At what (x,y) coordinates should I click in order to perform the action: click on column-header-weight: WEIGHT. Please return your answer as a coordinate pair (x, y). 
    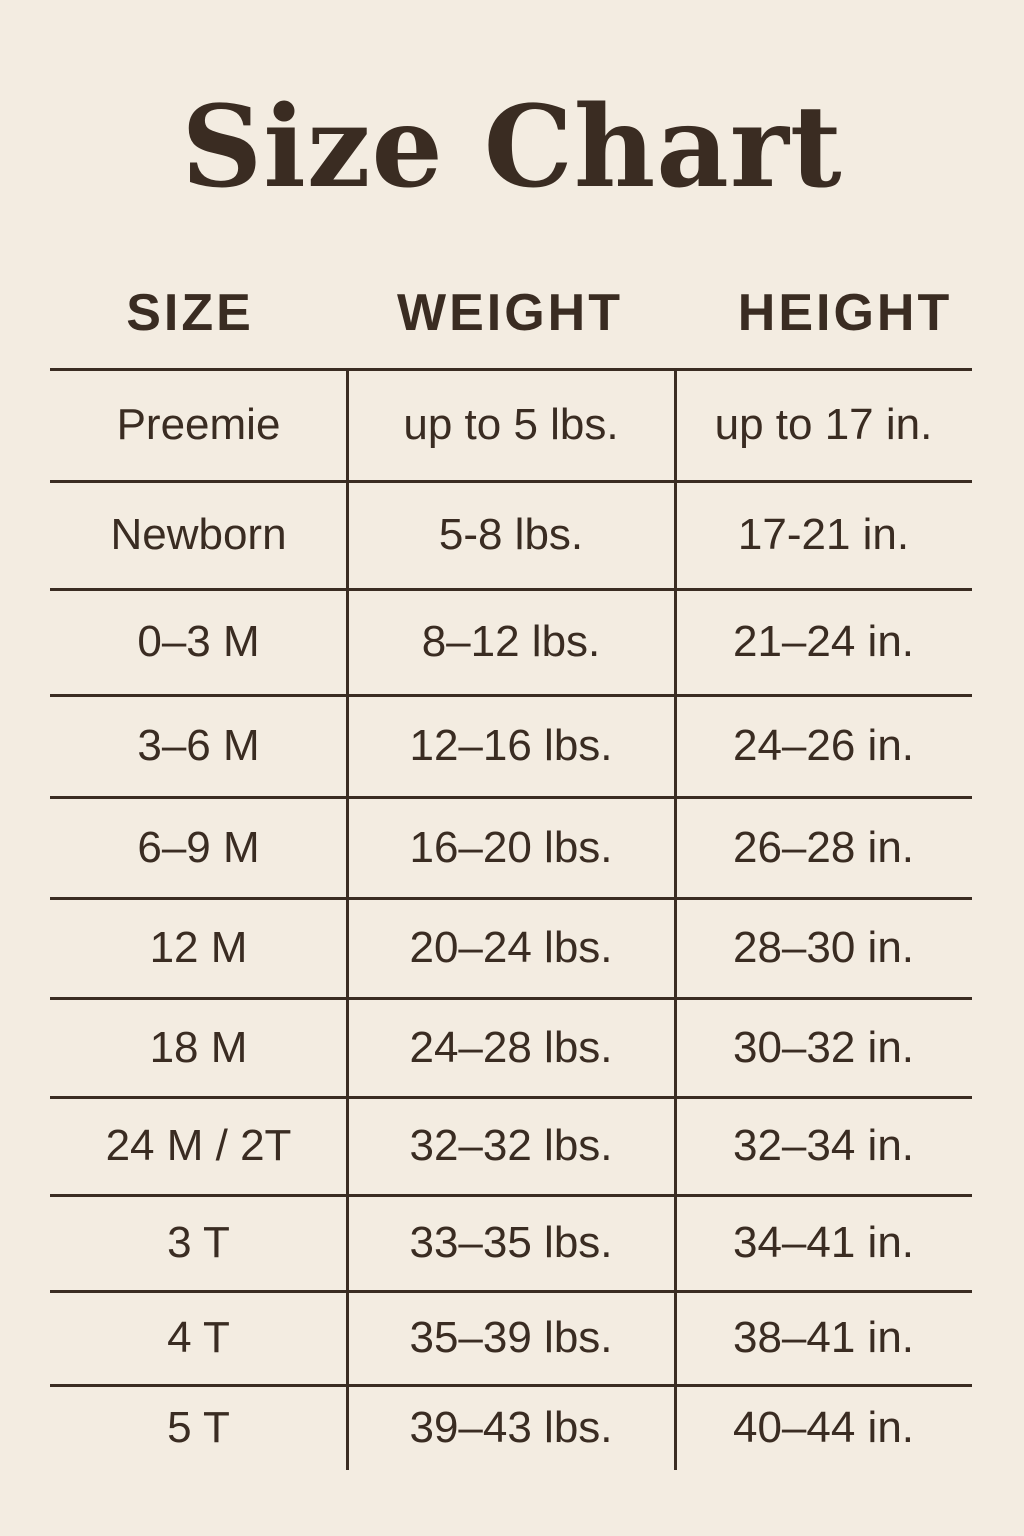
    Looking at the image, I should click on (510, 313).